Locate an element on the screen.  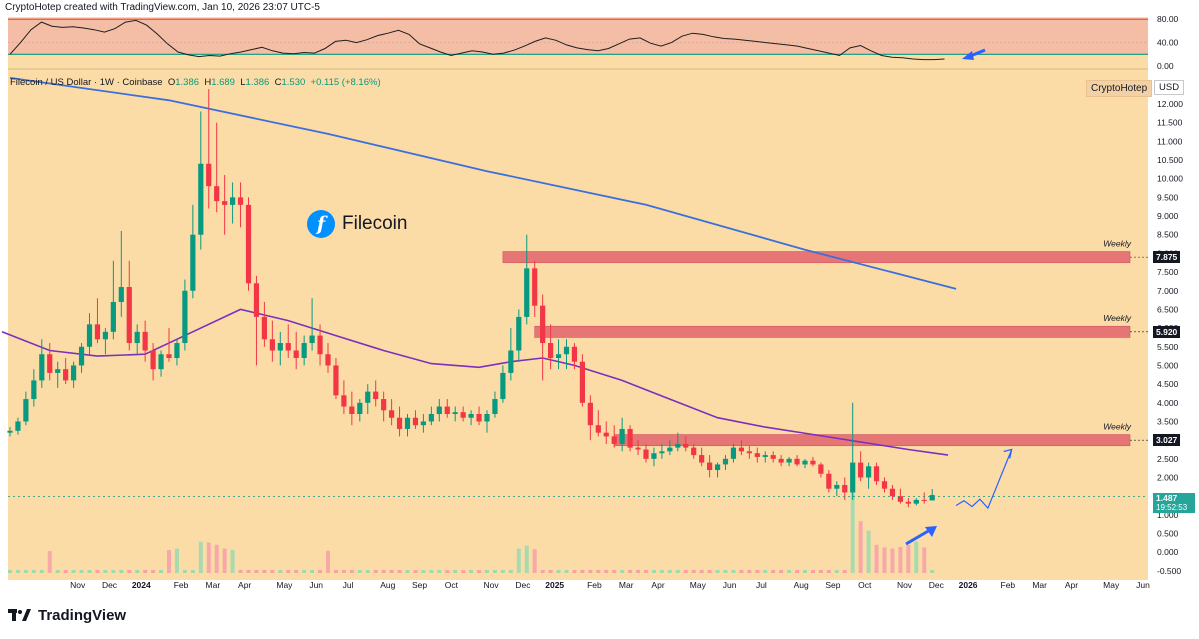
price-tick-label: 12.000 is located at coordinates (1170, 104).